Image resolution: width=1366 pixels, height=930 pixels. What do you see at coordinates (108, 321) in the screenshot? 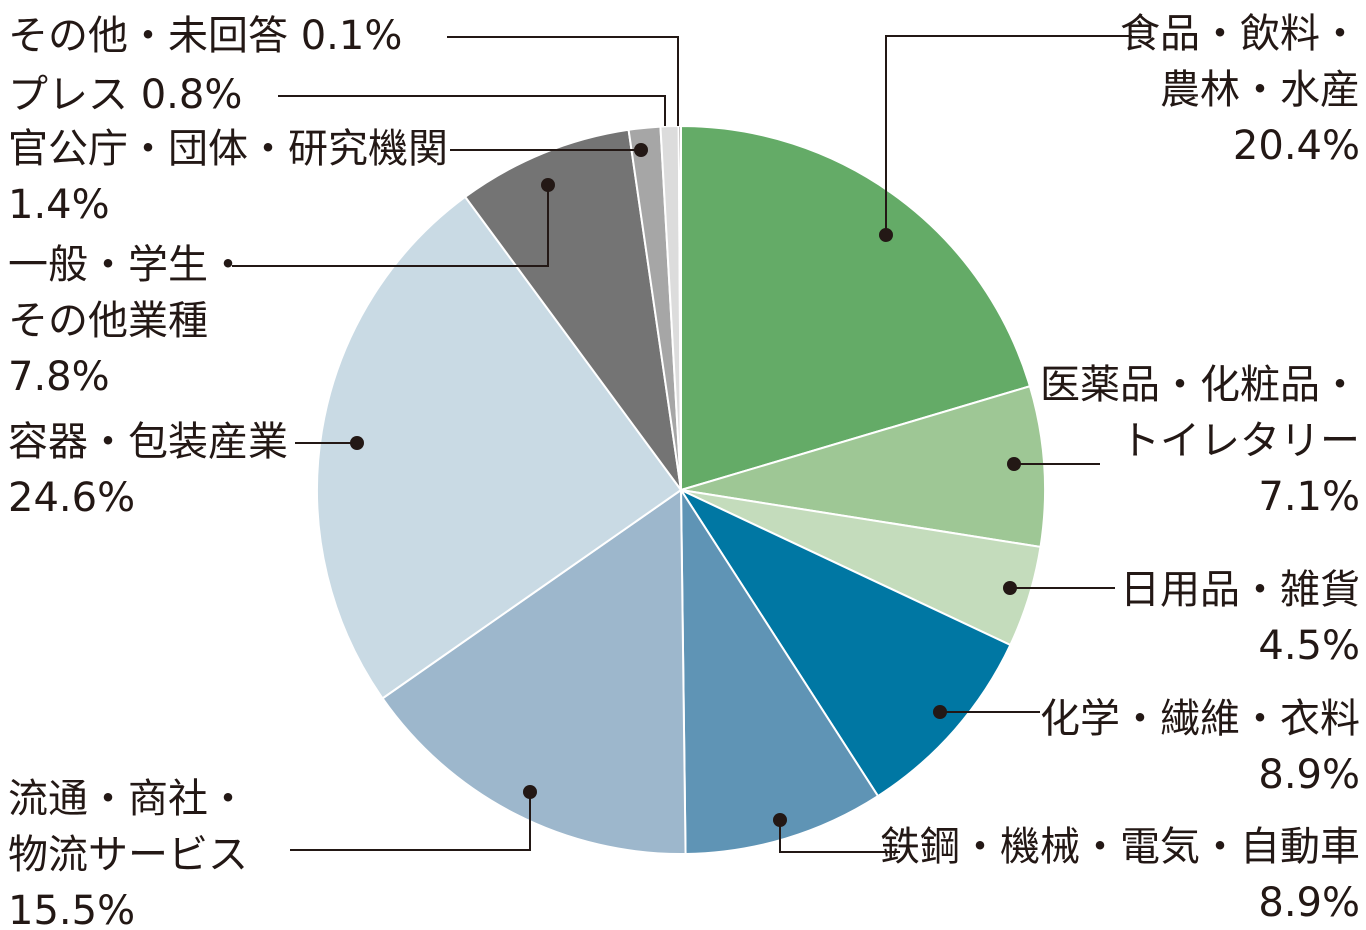
I see `slice-category-label: その他業種` at bounding box center [108, 321].